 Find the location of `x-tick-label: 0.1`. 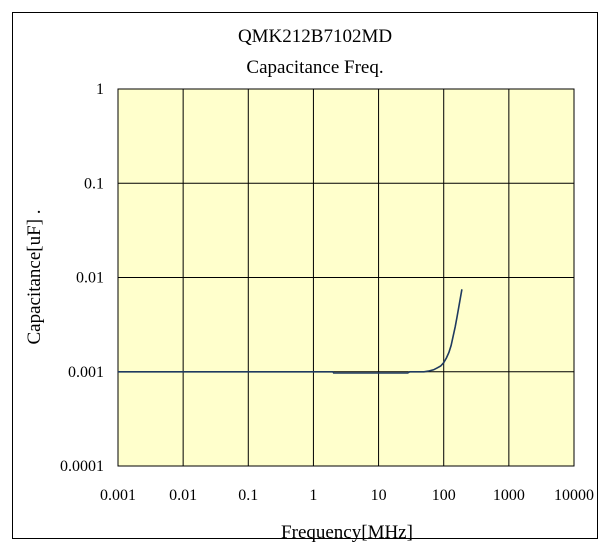

x-tick-label: 0.1 is located at coordinates (248, 495).